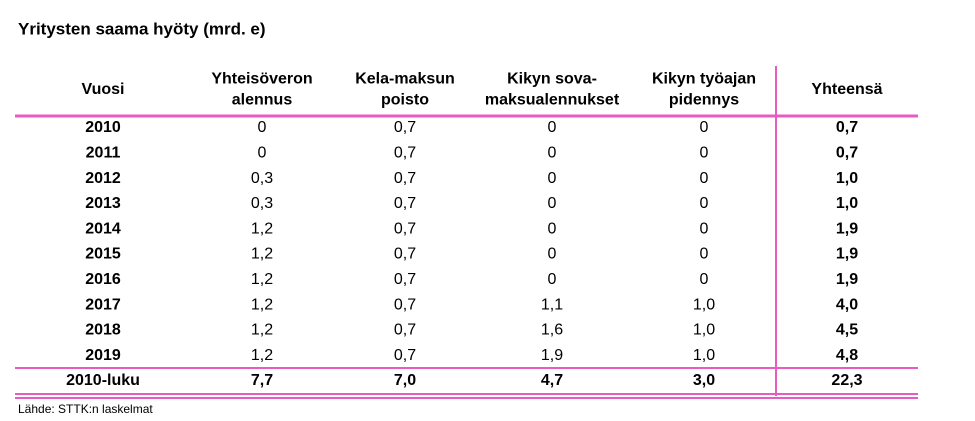 Image resolution: width=975 pixels, height=421 pixels. What do you see at coordinates (405, 380) in the screenshot?
I see `total-cell: 7,0` at bounding box center [405, 380].